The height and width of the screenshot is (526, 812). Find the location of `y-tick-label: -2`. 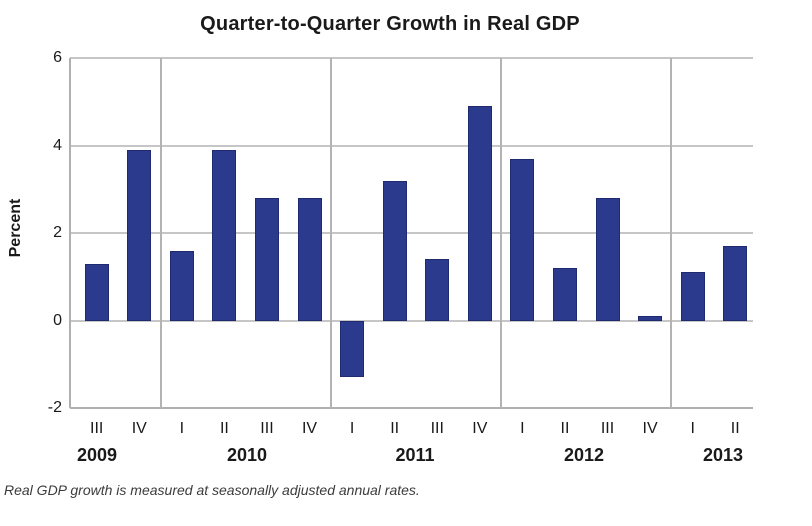

y-tick-label: -2 is located at coordinates (54, 407).